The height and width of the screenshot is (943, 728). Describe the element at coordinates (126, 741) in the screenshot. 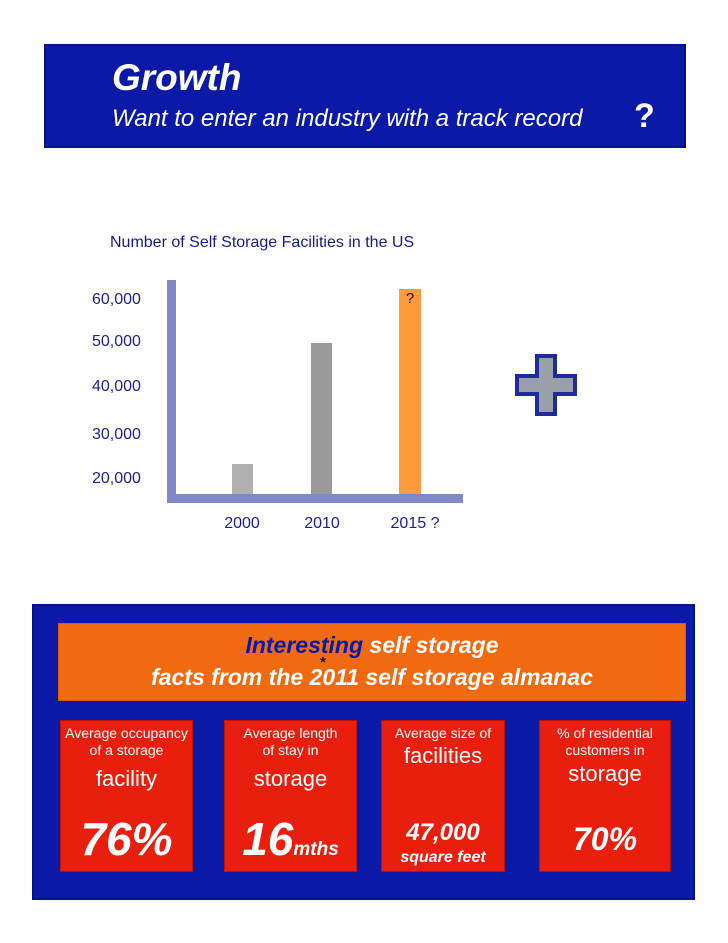

I see `fact-card-caption: Average occupancy of a storage` at that location.